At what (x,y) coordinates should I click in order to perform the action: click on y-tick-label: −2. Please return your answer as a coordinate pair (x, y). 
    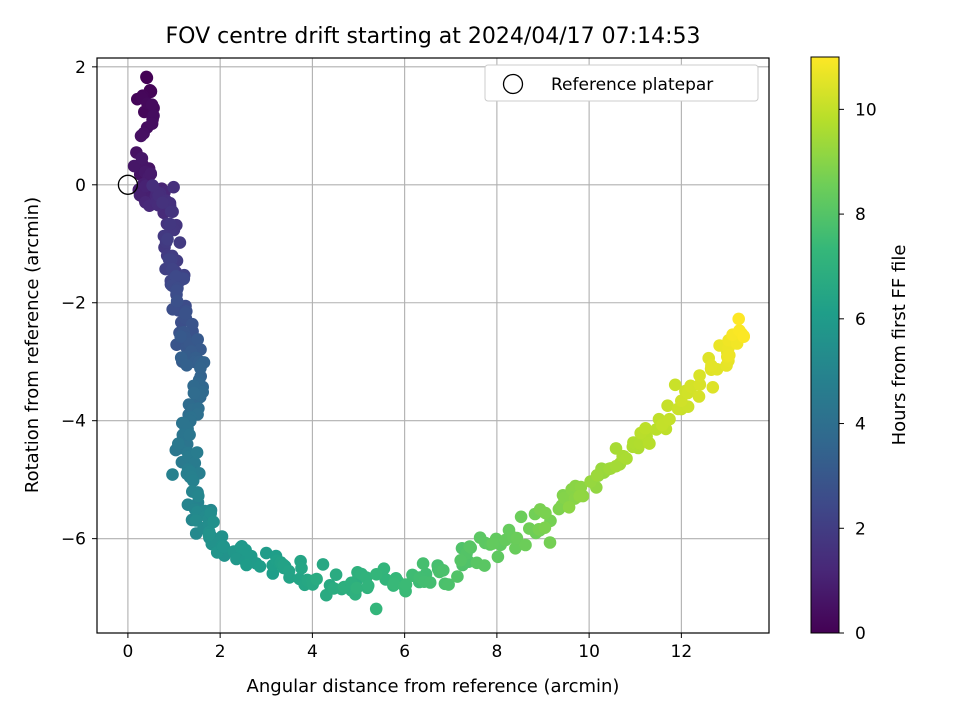
    Looking at the image, I should click on (73, 304).